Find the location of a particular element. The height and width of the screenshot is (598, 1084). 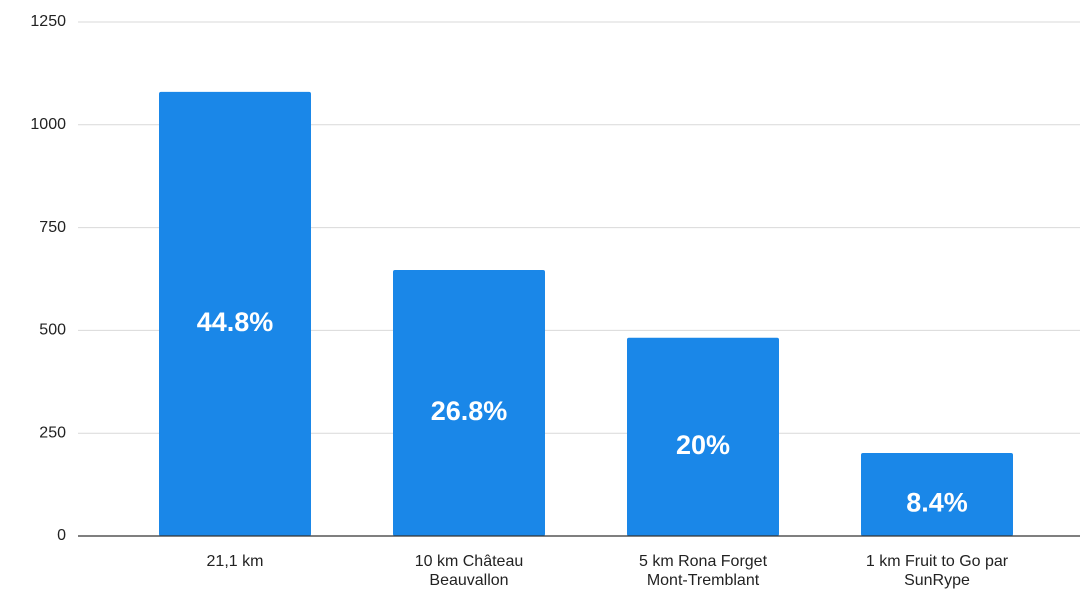

y-tick-label: 1000 is located at coordinates (48, 124).